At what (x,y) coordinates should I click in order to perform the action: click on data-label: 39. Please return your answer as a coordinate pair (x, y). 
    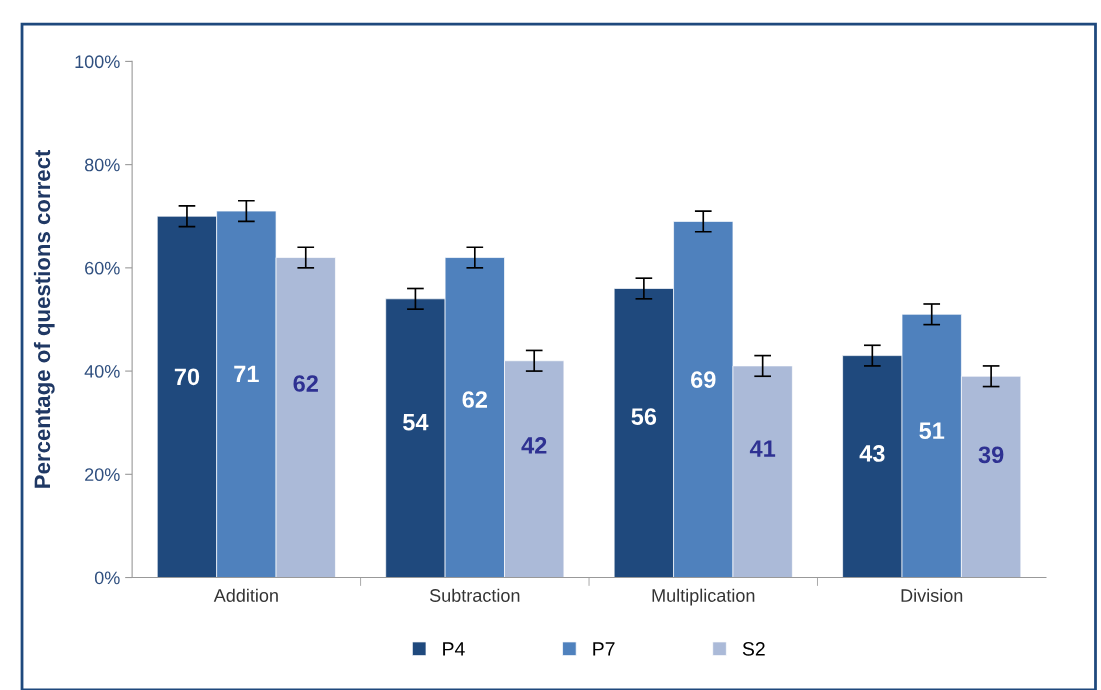
    Looking at the image, I should click on (991, 455).